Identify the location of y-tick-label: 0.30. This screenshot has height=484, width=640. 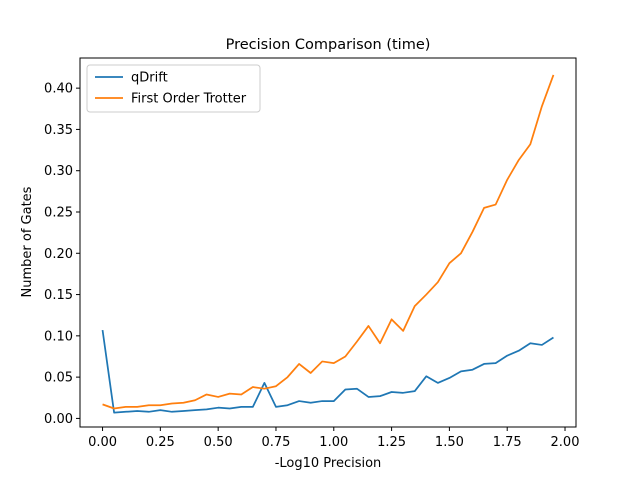
(58, 171).